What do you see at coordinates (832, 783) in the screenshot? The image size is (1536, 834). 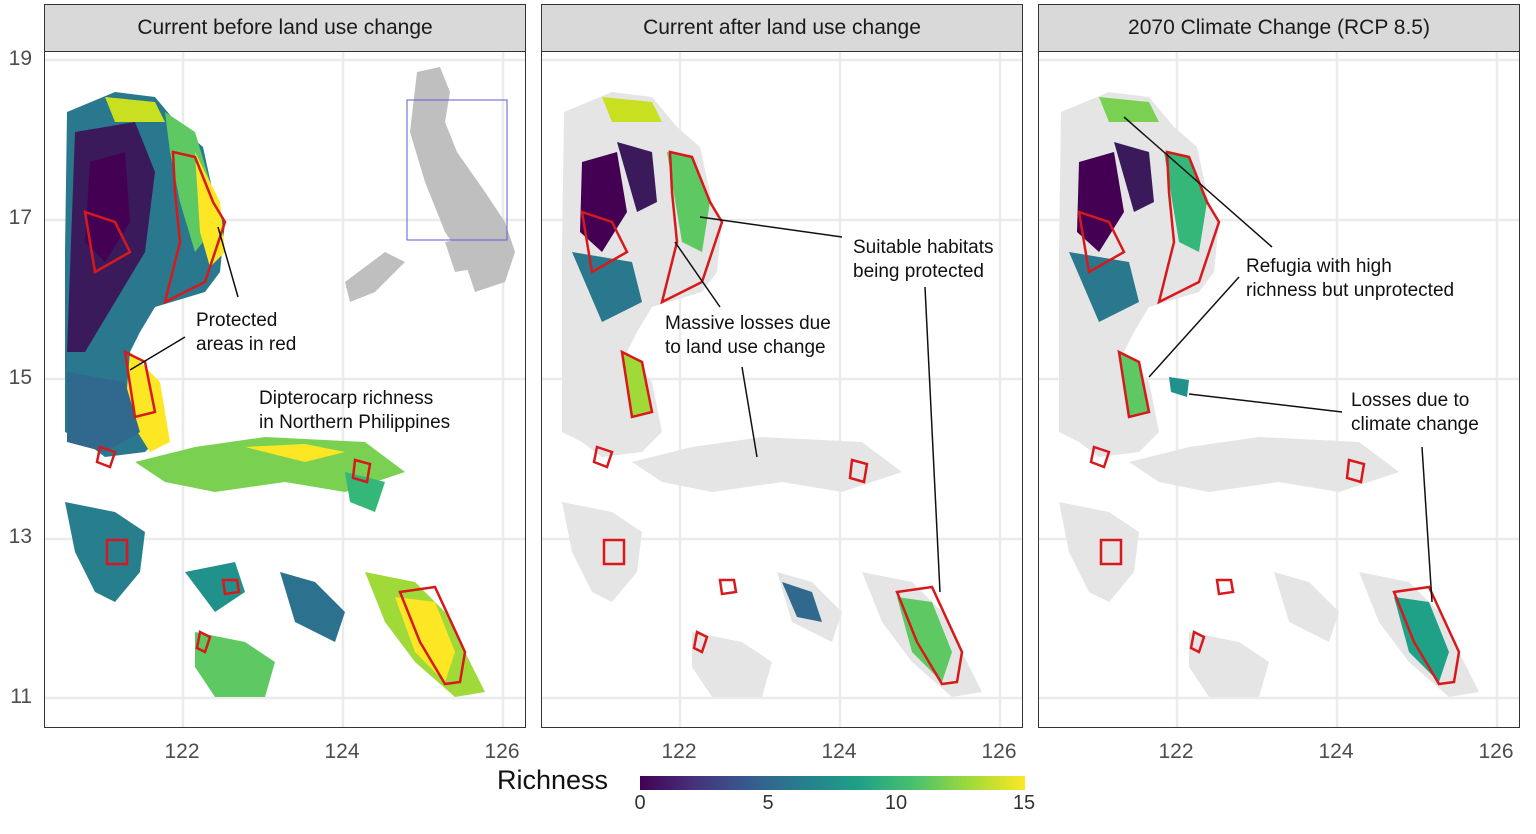 I see `legend-colorbar` at bounding box center [832, 783].